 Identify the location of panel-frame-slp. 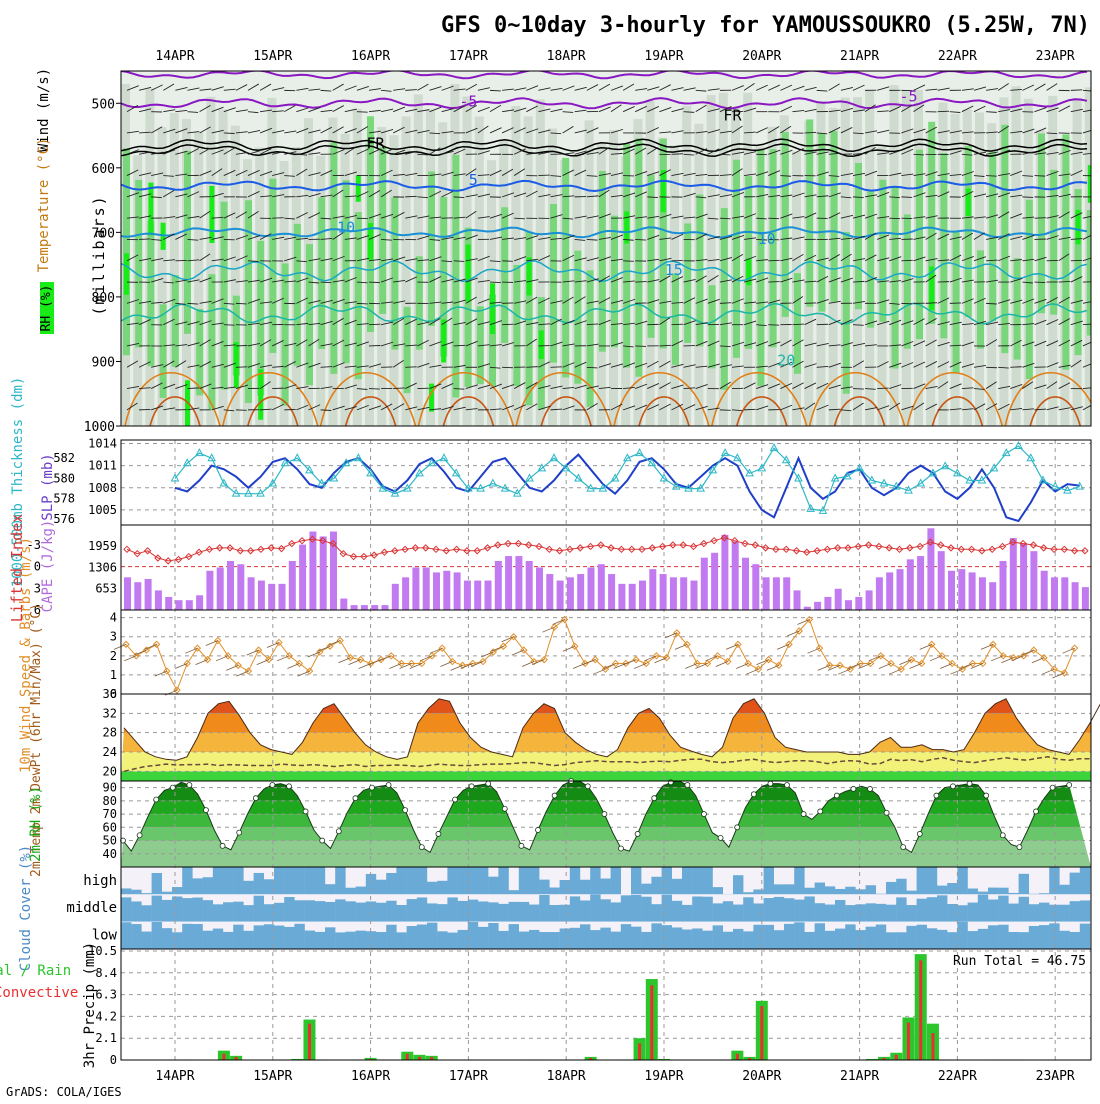
(606, 482).